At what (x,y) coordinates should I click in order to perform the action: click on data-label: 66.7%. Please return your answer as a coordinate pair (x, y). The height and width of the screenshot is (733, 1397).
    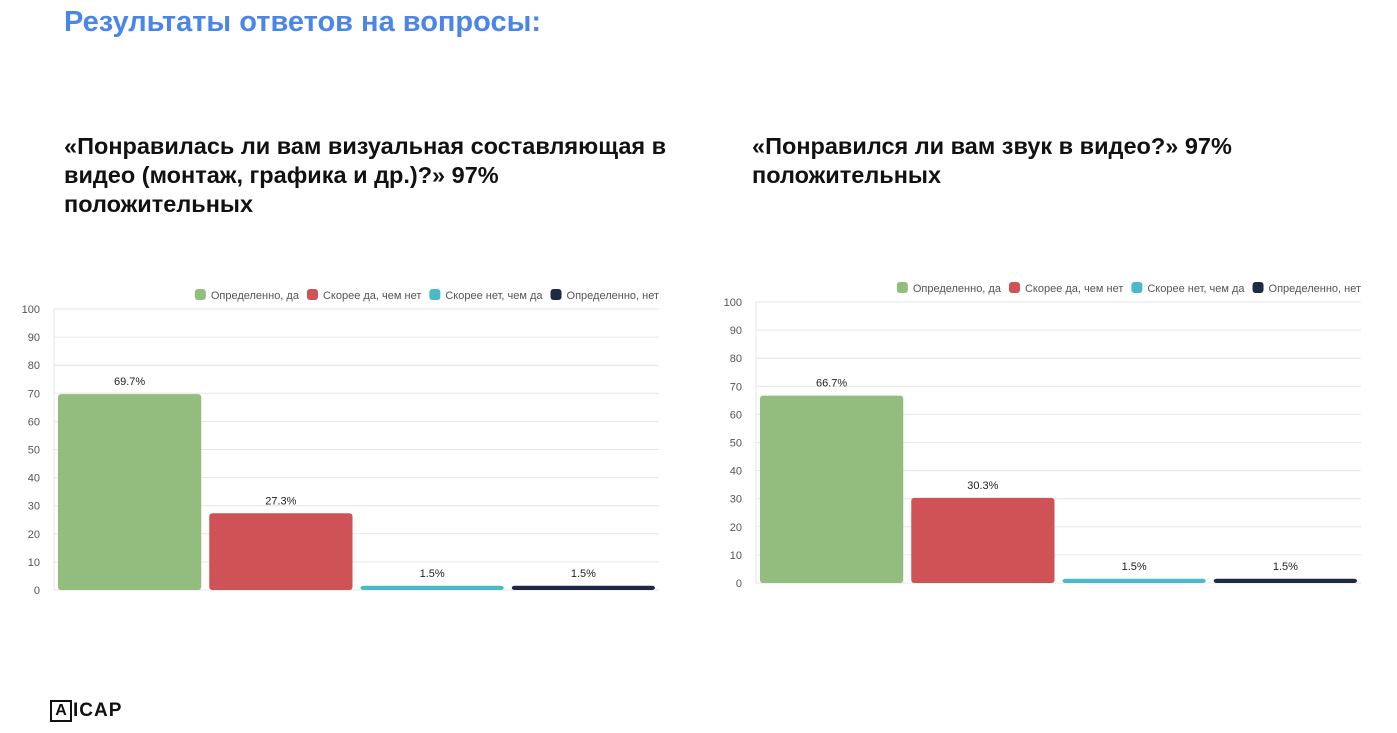
    Looking at the image, I should click on (831, 384).